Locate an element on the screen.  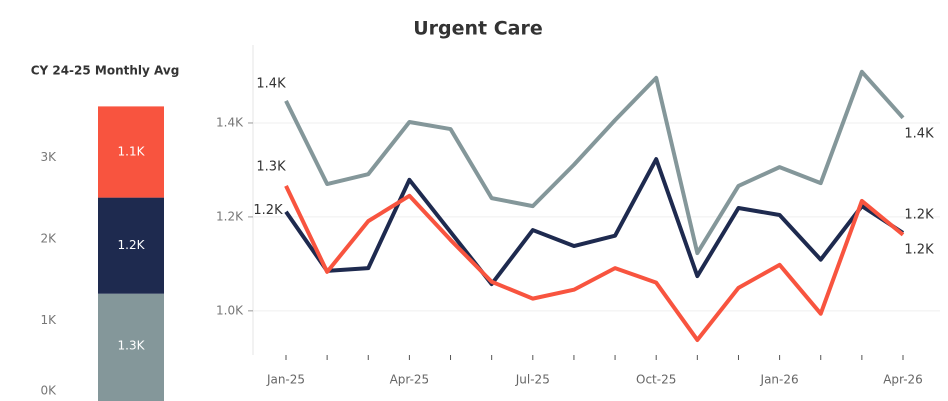
y-tick-label: 2K is located at coordinates (48, 239).